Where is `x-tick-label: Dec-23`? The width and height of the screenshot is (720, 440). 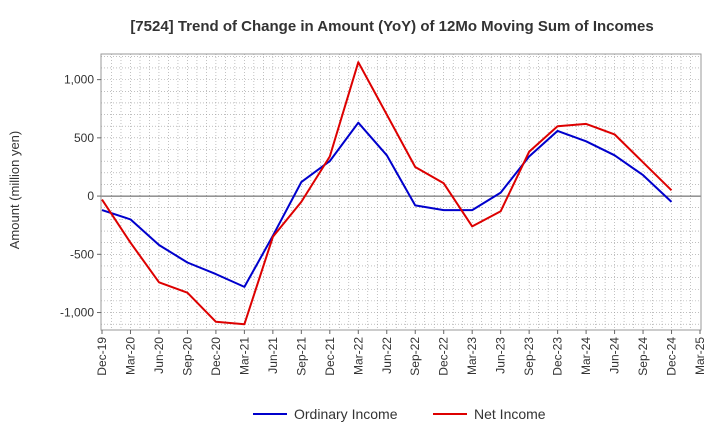 x-tick-label: Dec-23 is located at coordinates (558, 356).